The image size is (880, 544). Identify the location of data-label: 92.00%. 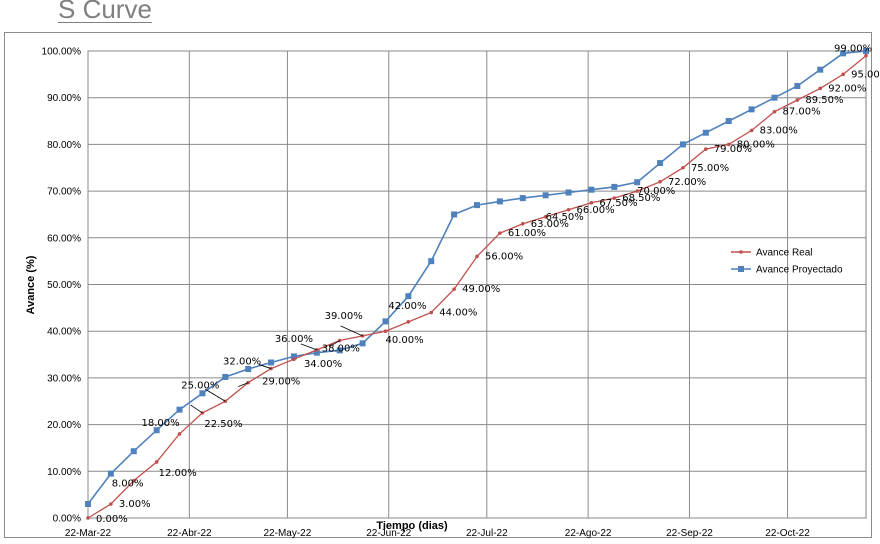
(847, 88).